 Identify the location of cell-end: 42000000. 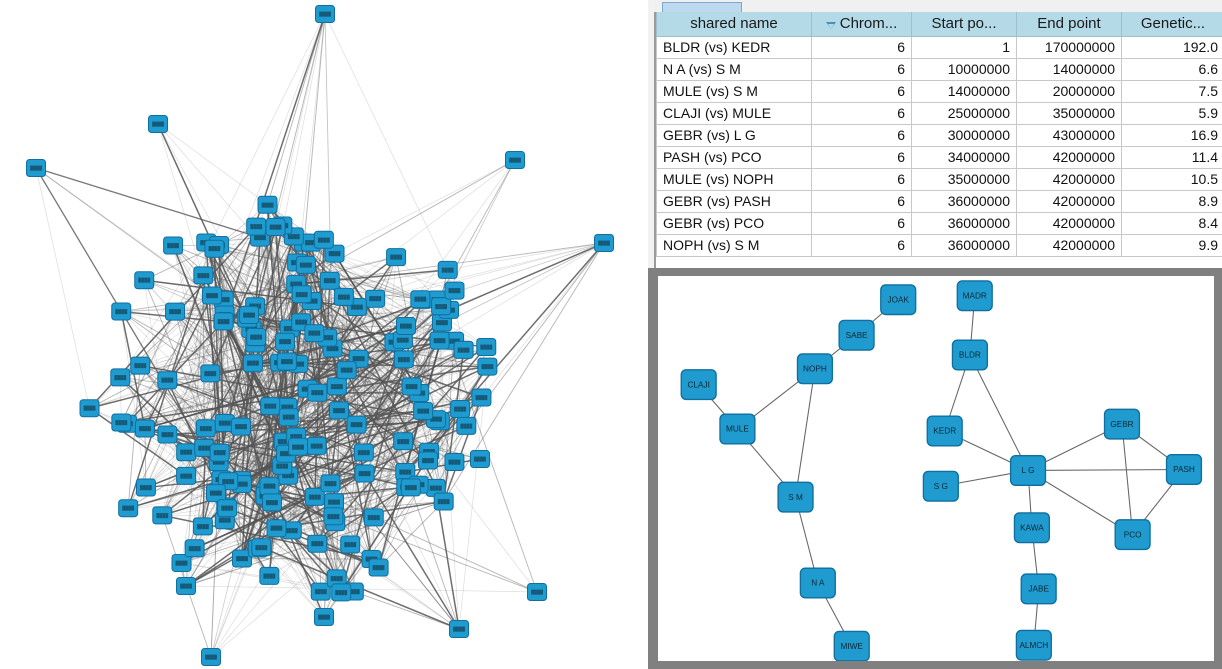
(1069, 245).